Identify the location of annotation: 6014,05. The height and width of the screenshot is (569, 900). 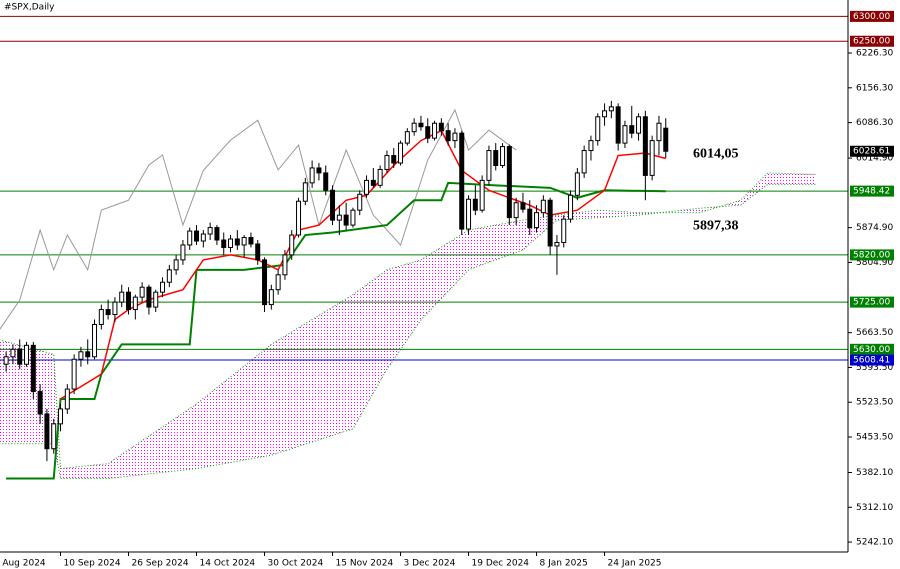
(716, 154).